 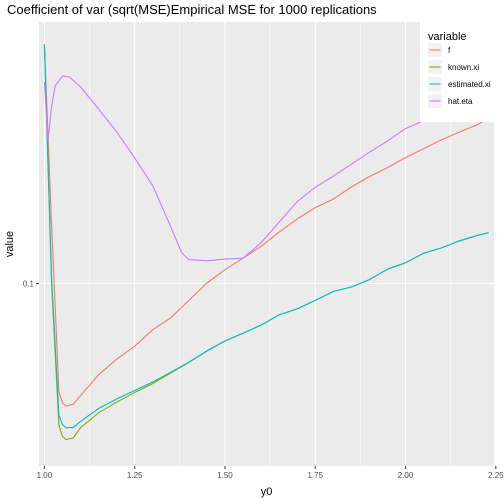 I want to click on x-axis-title: y0, so click(x=267, y=492).